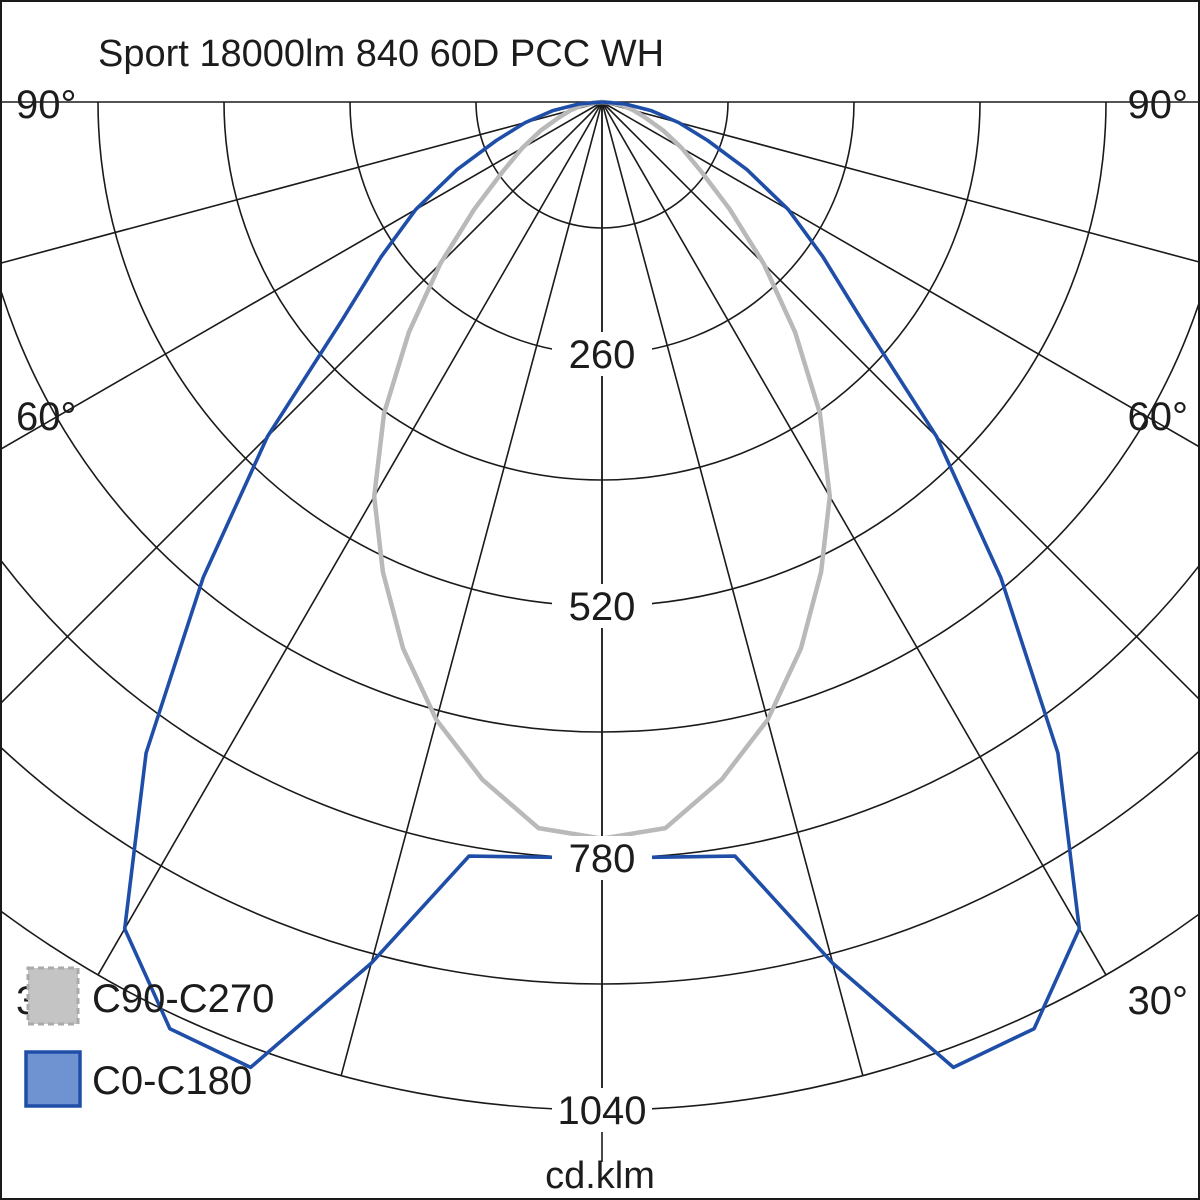 The image size is (1200, 1200). What do you see at coordinates (302, 182) in the screenshot?
I see `grid-spoke--75` at bounding box center [302, 182].